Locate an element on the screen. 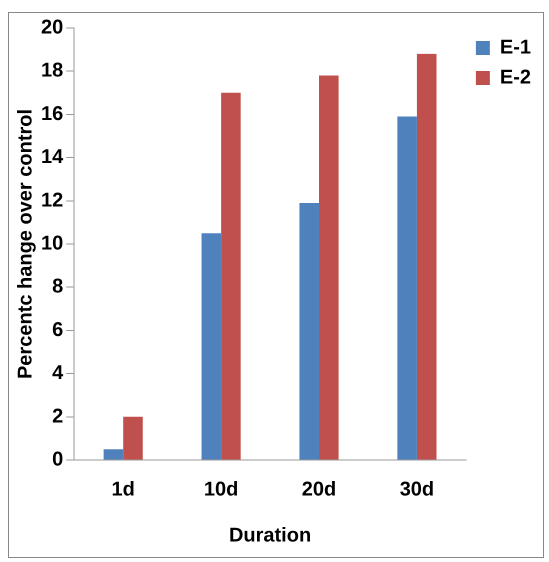  x-tick-label: 20d is located at coordinates (319, 489).